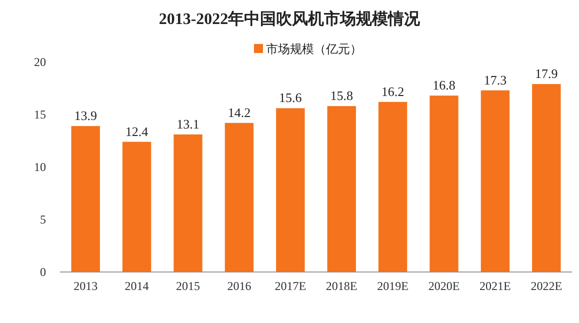  I want to click on xtick: 2019E, so click(392, 286).